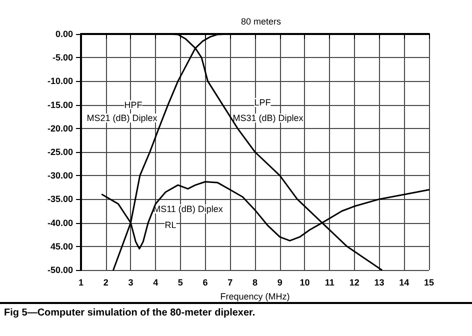 This screenshot has height=336, width=472. Describe the element at coordinates (180, 283) in the screenshot. I see `x-tick-label: 5` at that location.